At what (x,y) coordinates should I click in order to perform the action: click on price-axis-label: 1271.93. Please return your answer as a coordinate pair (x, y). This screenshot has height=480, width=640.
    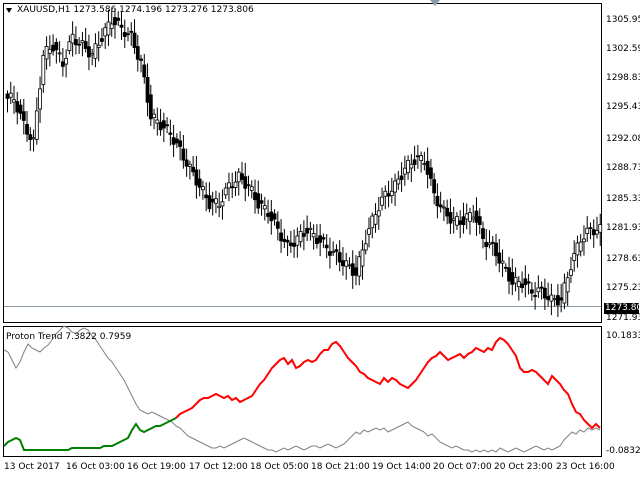
    Looking at the image, I should click on (623, 318).